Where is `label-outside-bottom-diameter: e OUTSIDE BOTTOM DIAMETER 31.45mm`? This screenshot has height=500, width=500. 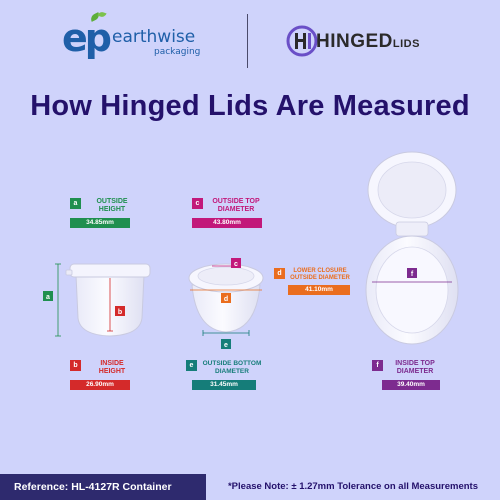 label-outside-bottom-diameter: e OUTSIDE BOTTOM DIAMETER 31.45mm is located at coordinates (226, 375).